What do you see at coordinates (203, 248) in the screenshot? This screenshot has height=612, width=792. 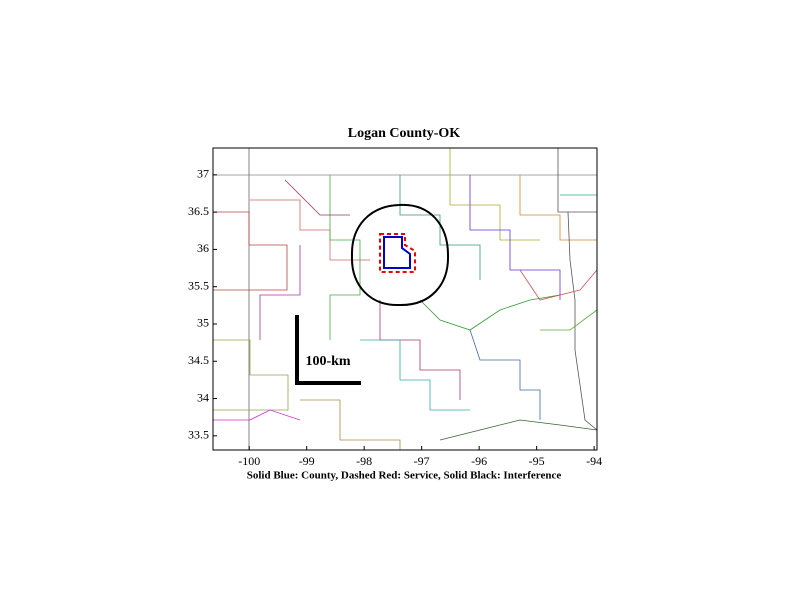 I see `y-tick-label: 36` at bounding box center [203, 248].